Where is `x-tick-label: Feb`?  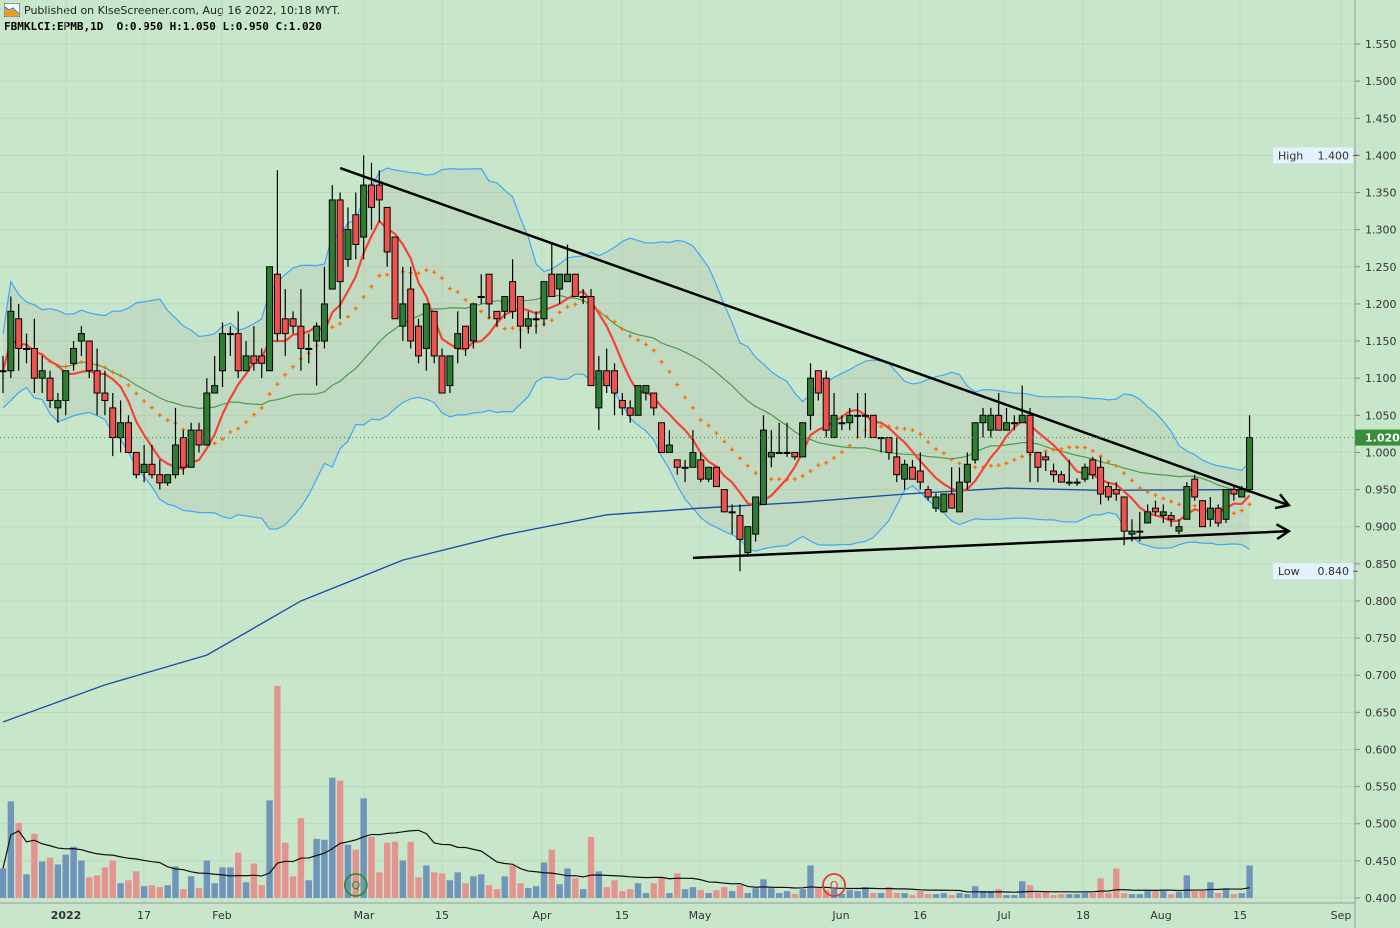
x-tick-label: Feb is located at coordinates (221, 915).